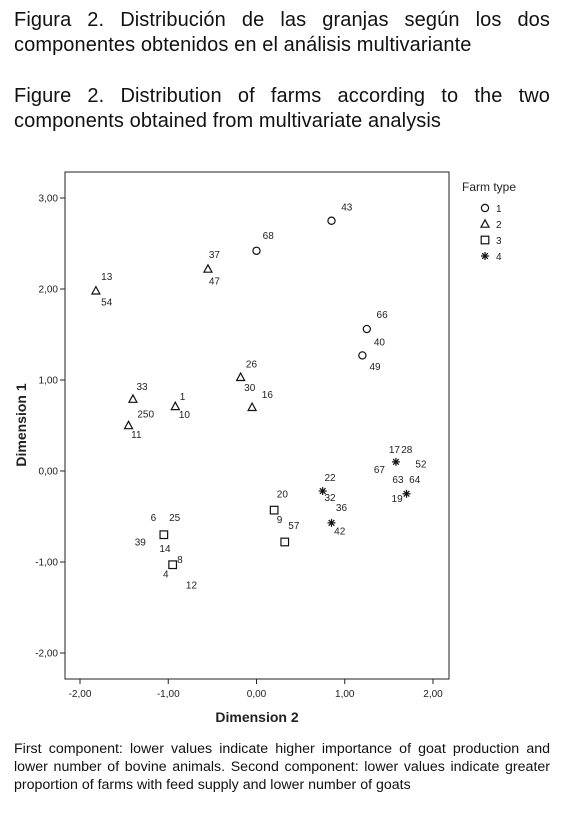 The image size is (563, 828). Describe the element at coordinates (433, 694) in the screenshot. I see `x-tick-label: 2,00` at that location.